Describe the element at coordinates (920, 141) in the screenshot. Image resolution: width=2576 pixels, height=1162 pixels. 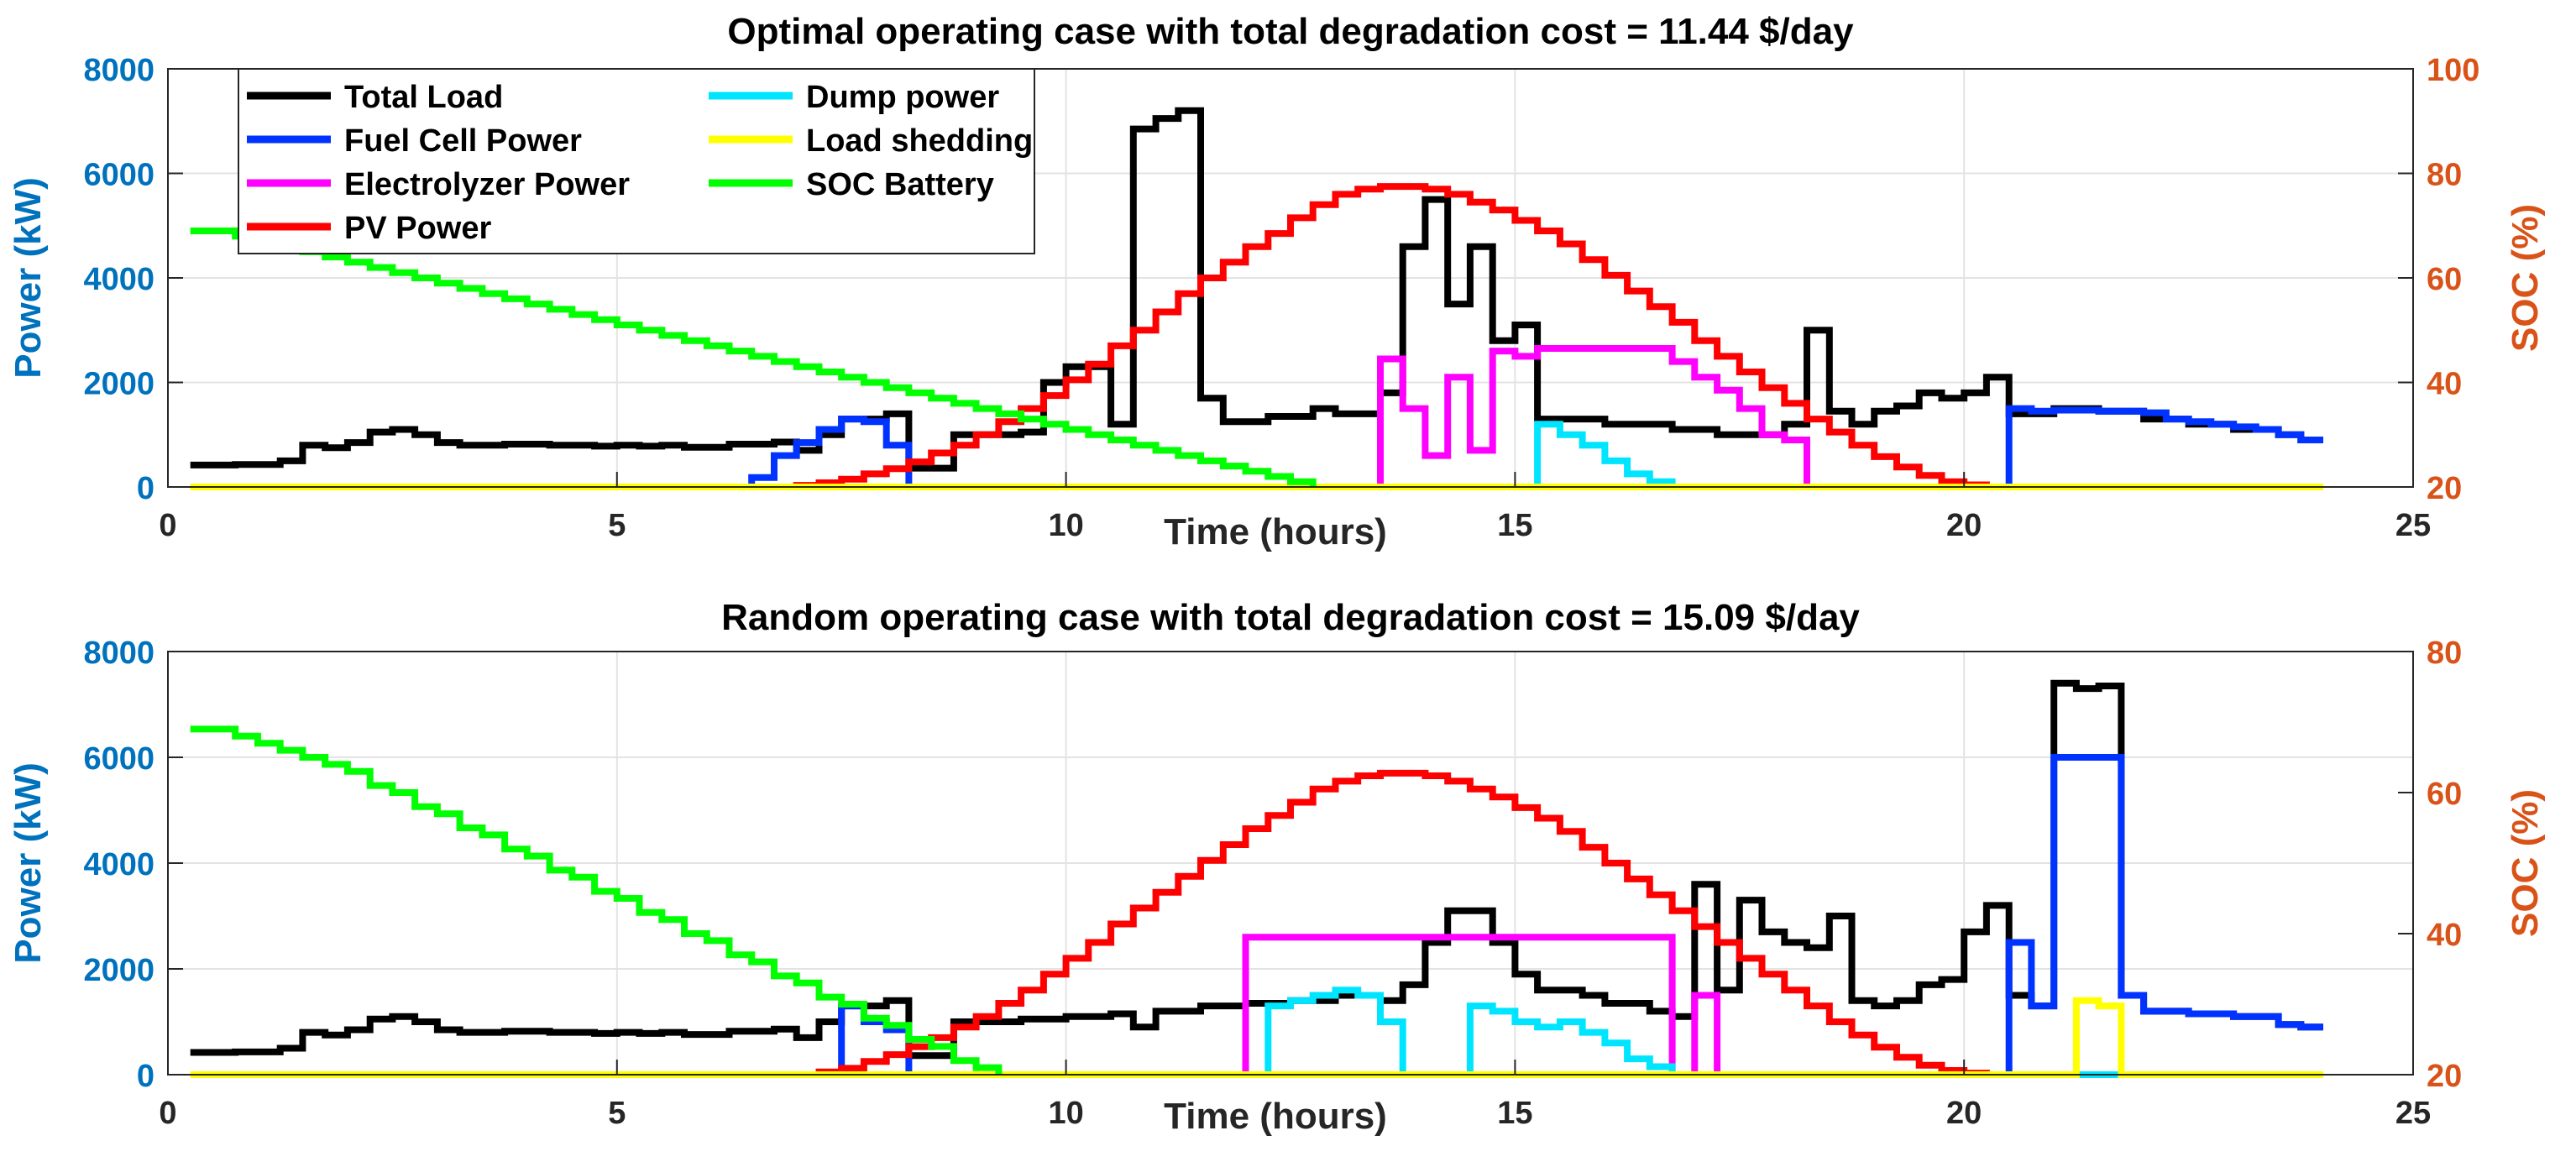
I see `legend-label: Load shedding` at that location.